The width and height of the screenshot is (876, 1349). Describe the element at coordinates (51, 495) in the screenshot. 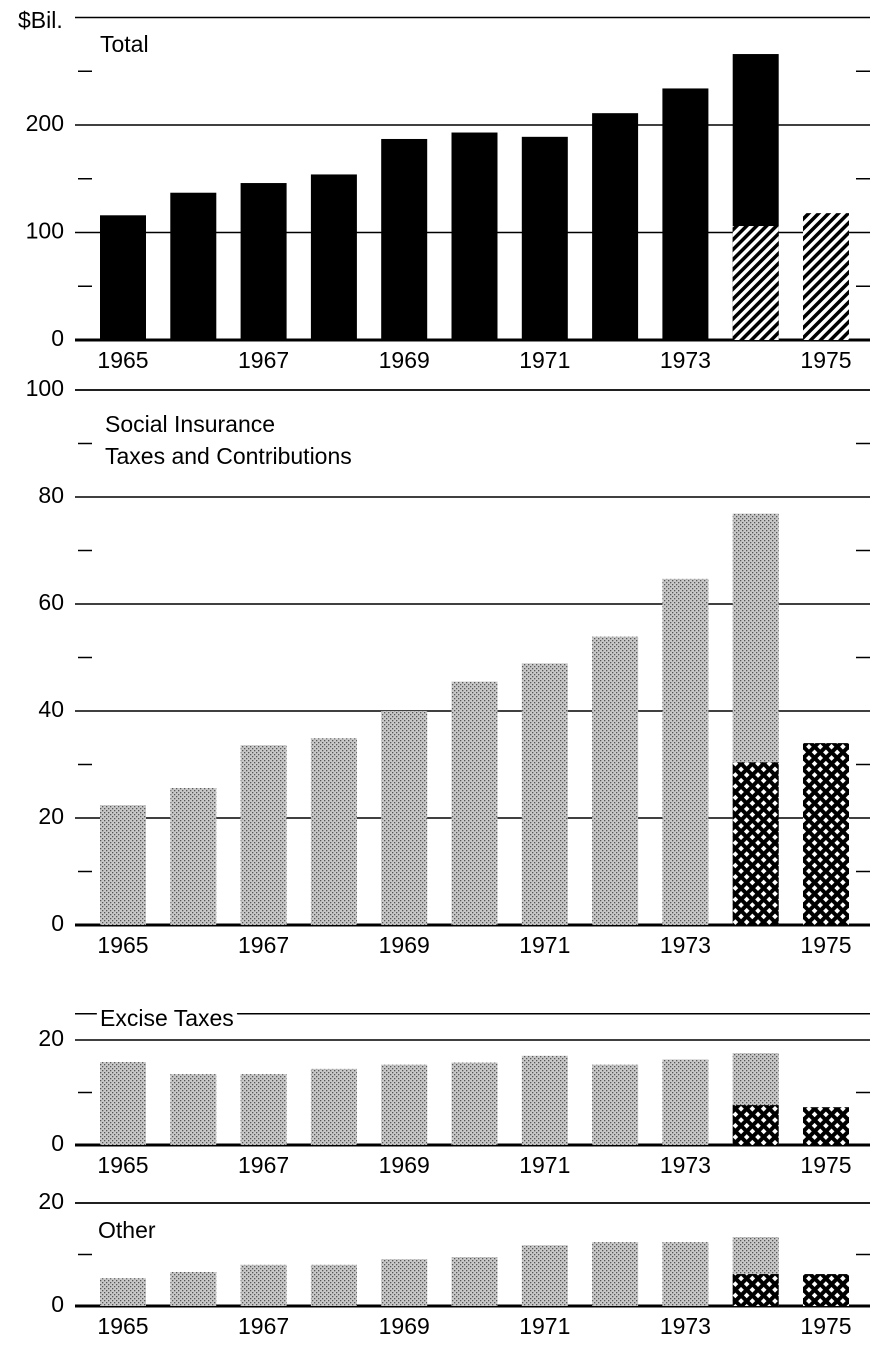

I see `y-tick-label: 80` at that location.